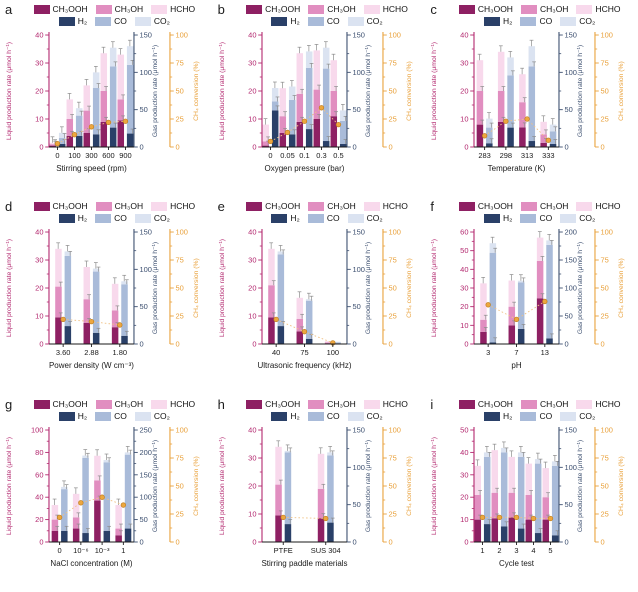 This screenshot has height=592, width=638. Describe the element at coordinates (571, 232) in the screenshot. I see `gas-tick-label: 200` at that location.